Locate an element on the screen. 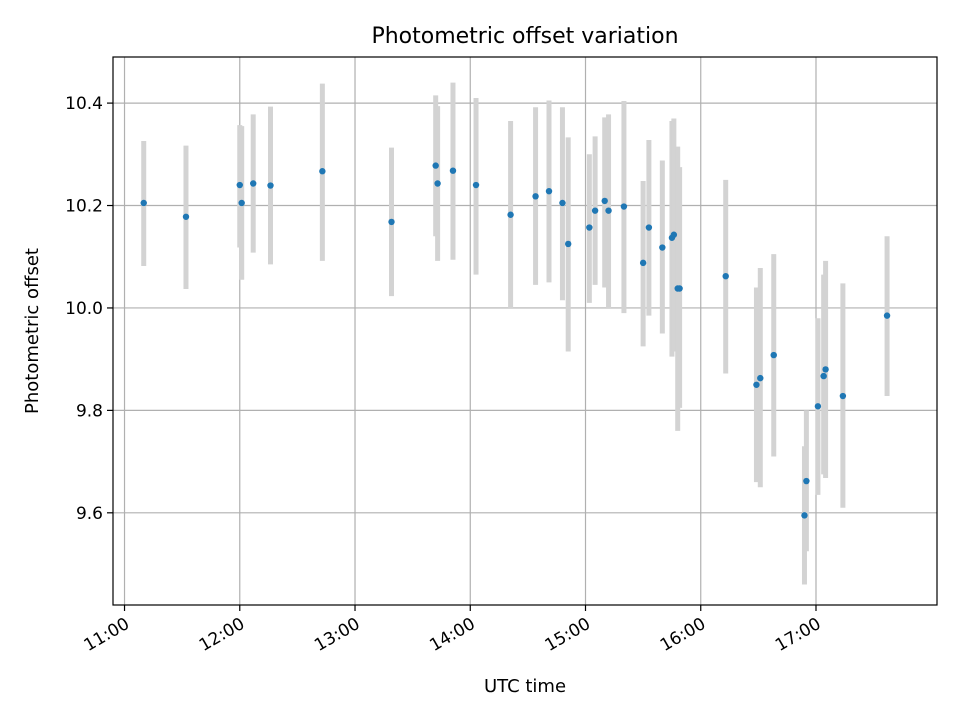 This screenshot has width=960, height=720. x-tick-label: 11:00 is located at coordinates (107, 635).